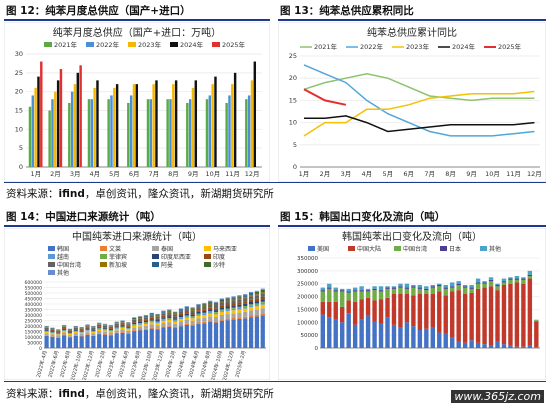 The height and width of the screenshot is (407, 550). I want to click on y-tick-label: 0, so click(40, 349).